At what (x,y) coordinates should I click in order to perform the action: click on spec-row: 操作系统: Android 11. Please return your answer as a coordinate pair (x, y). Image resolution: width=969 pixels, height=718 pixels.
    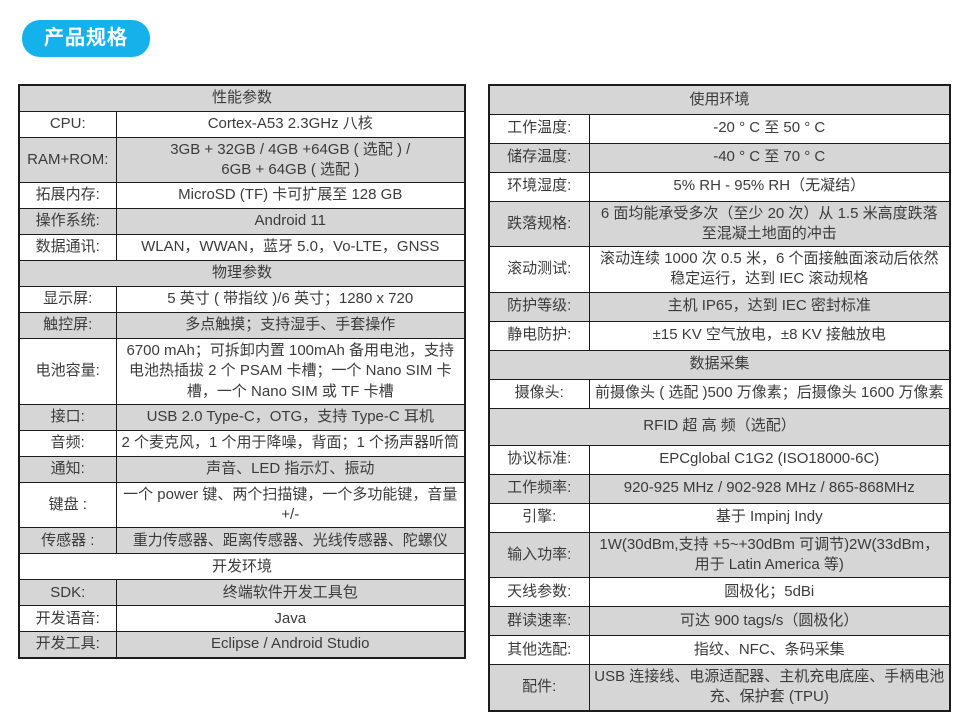
    Looking at the image, I should click on (242, 221).